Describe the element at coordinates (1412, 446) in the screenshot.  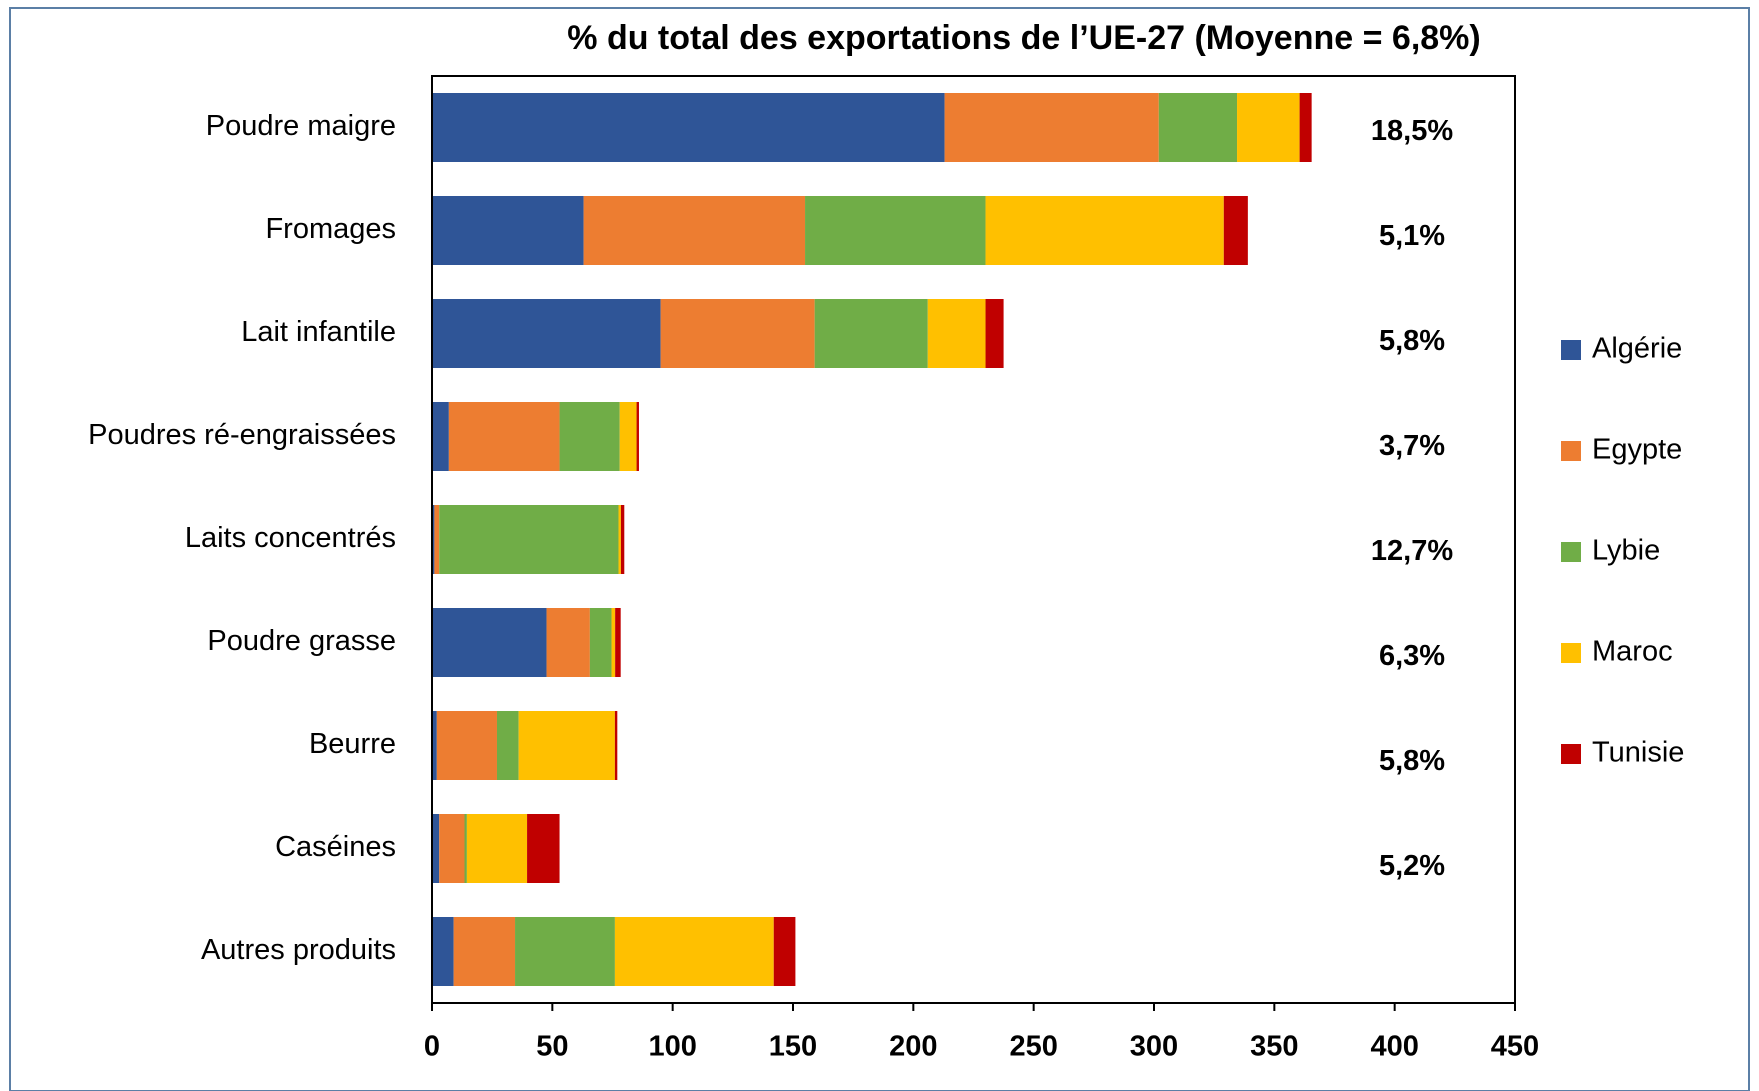
I see `annotation: 3,7%` at that location.